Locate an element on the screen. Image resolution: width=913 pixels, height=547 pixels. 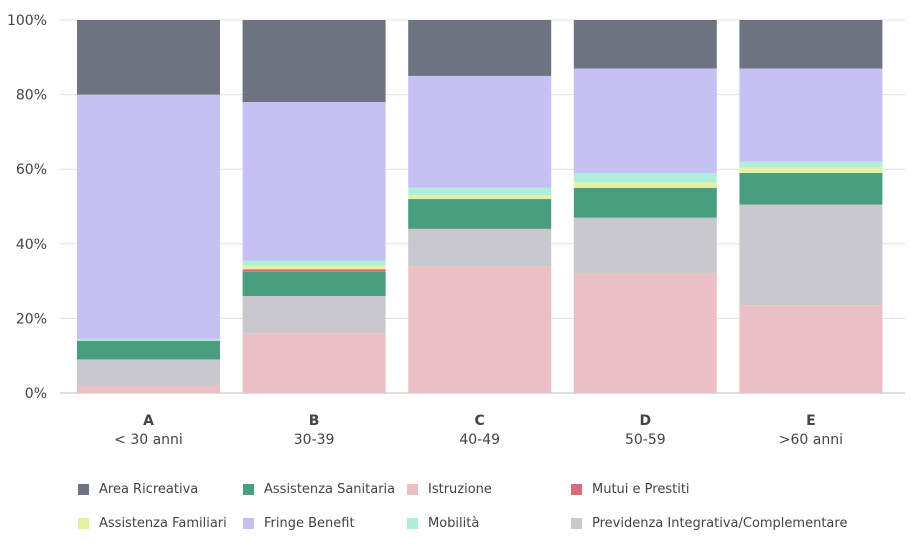
legend-label: Assistenza Sanitaria is located at coordinates (330, 489).